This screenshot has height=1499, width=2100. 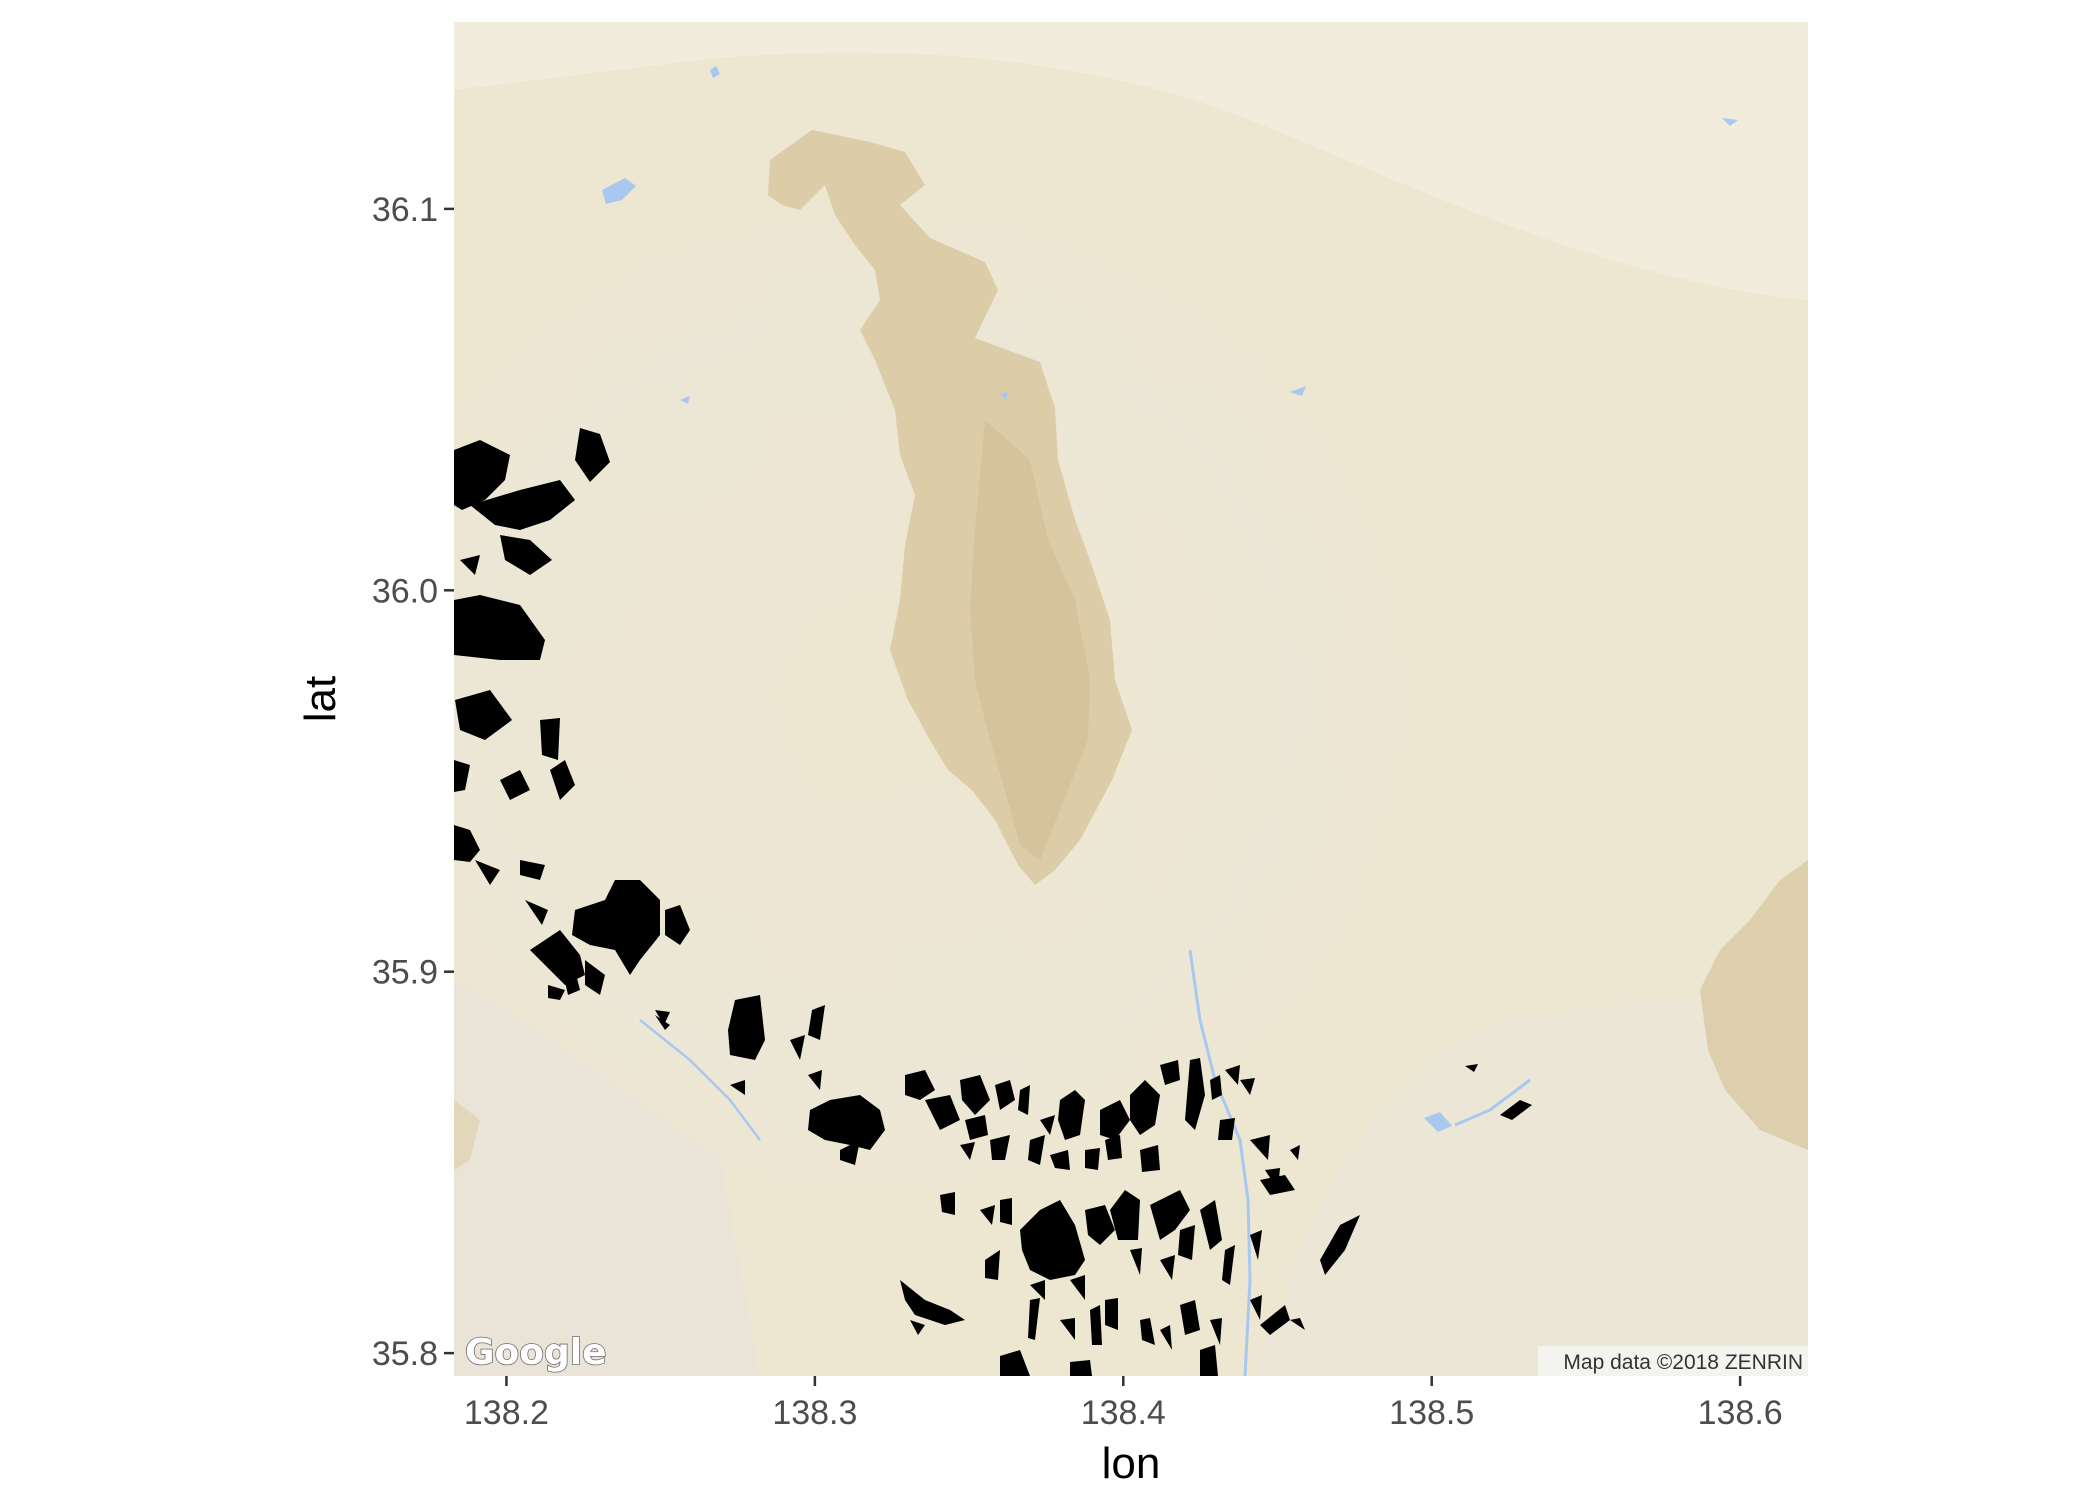 What do you see at coordinates (1740, 1413) in the screenshot?
I see `x-tick-label: 138.6` at bounding box center [1740, 1413].